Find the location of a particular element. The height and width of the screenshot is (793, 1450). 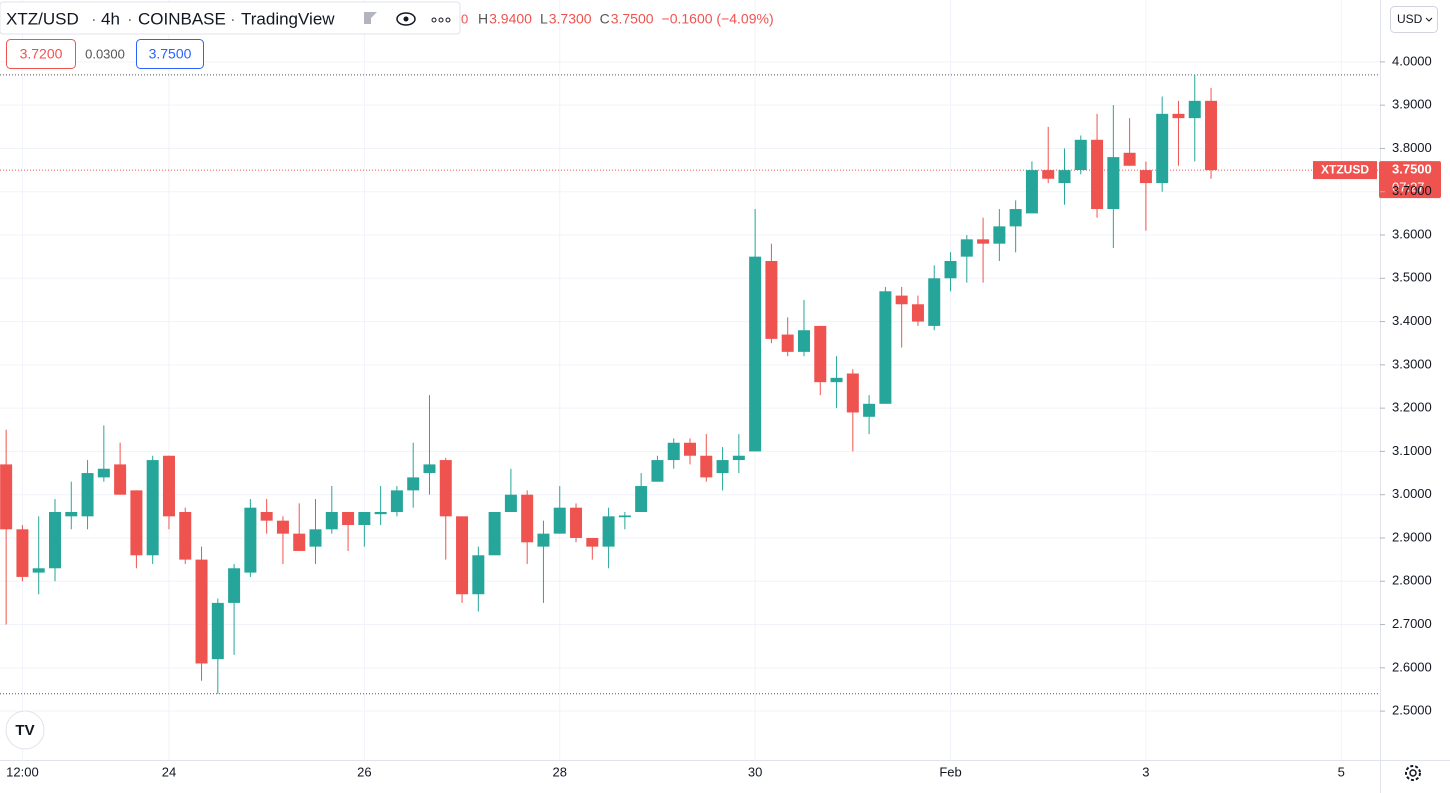

y-tick-label: 2.7000 is located at coordinates (1412, 623).